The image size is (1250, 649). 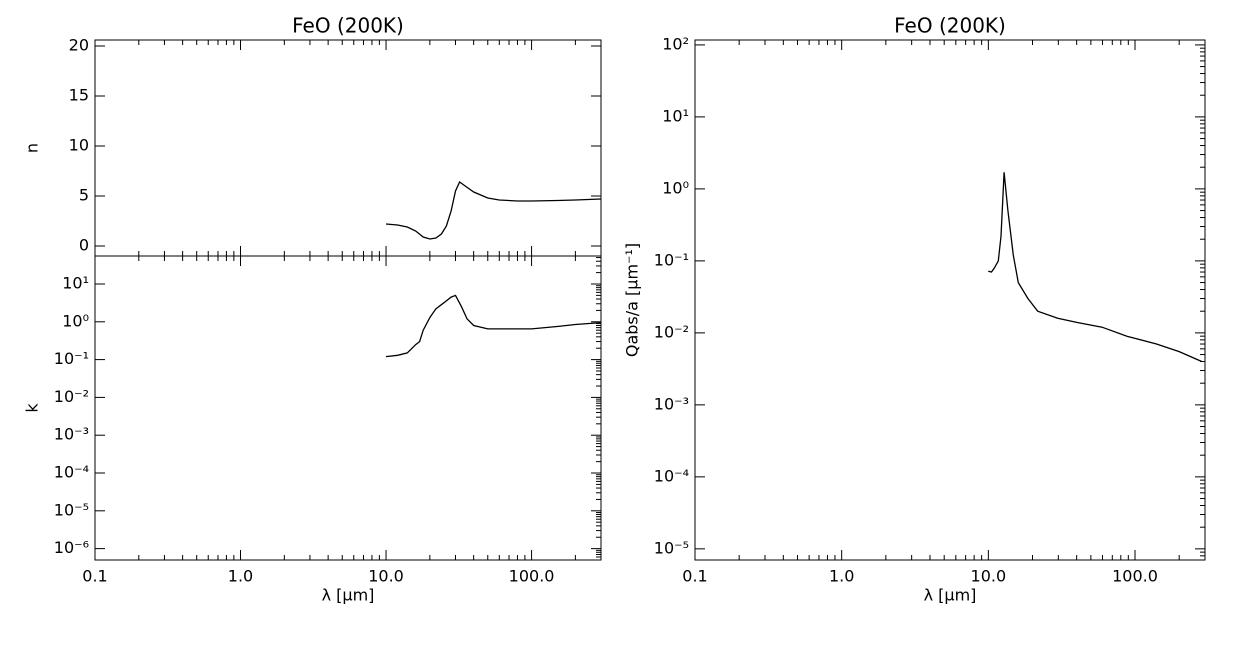 What do you see at coordinates (79, 95) in the screenshot?
I see `y-tick-label: 15` at bounding box center [79, 95].